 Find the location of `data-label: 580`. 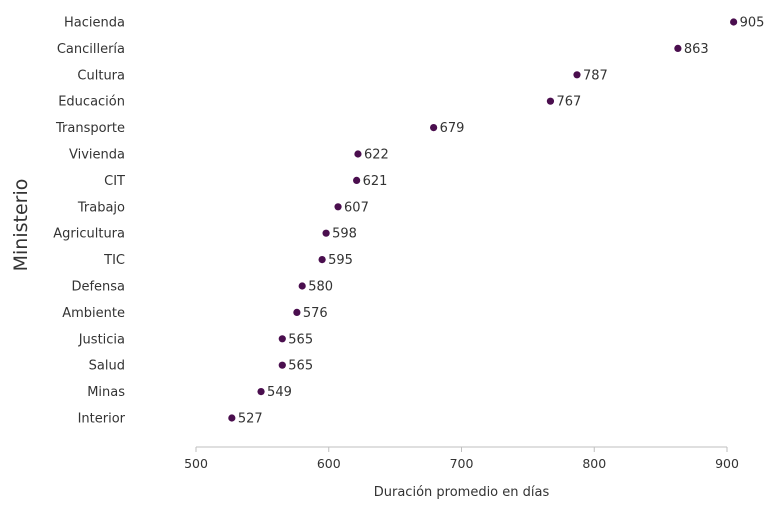

data-label: 580 is located at coordinates (320, 287).